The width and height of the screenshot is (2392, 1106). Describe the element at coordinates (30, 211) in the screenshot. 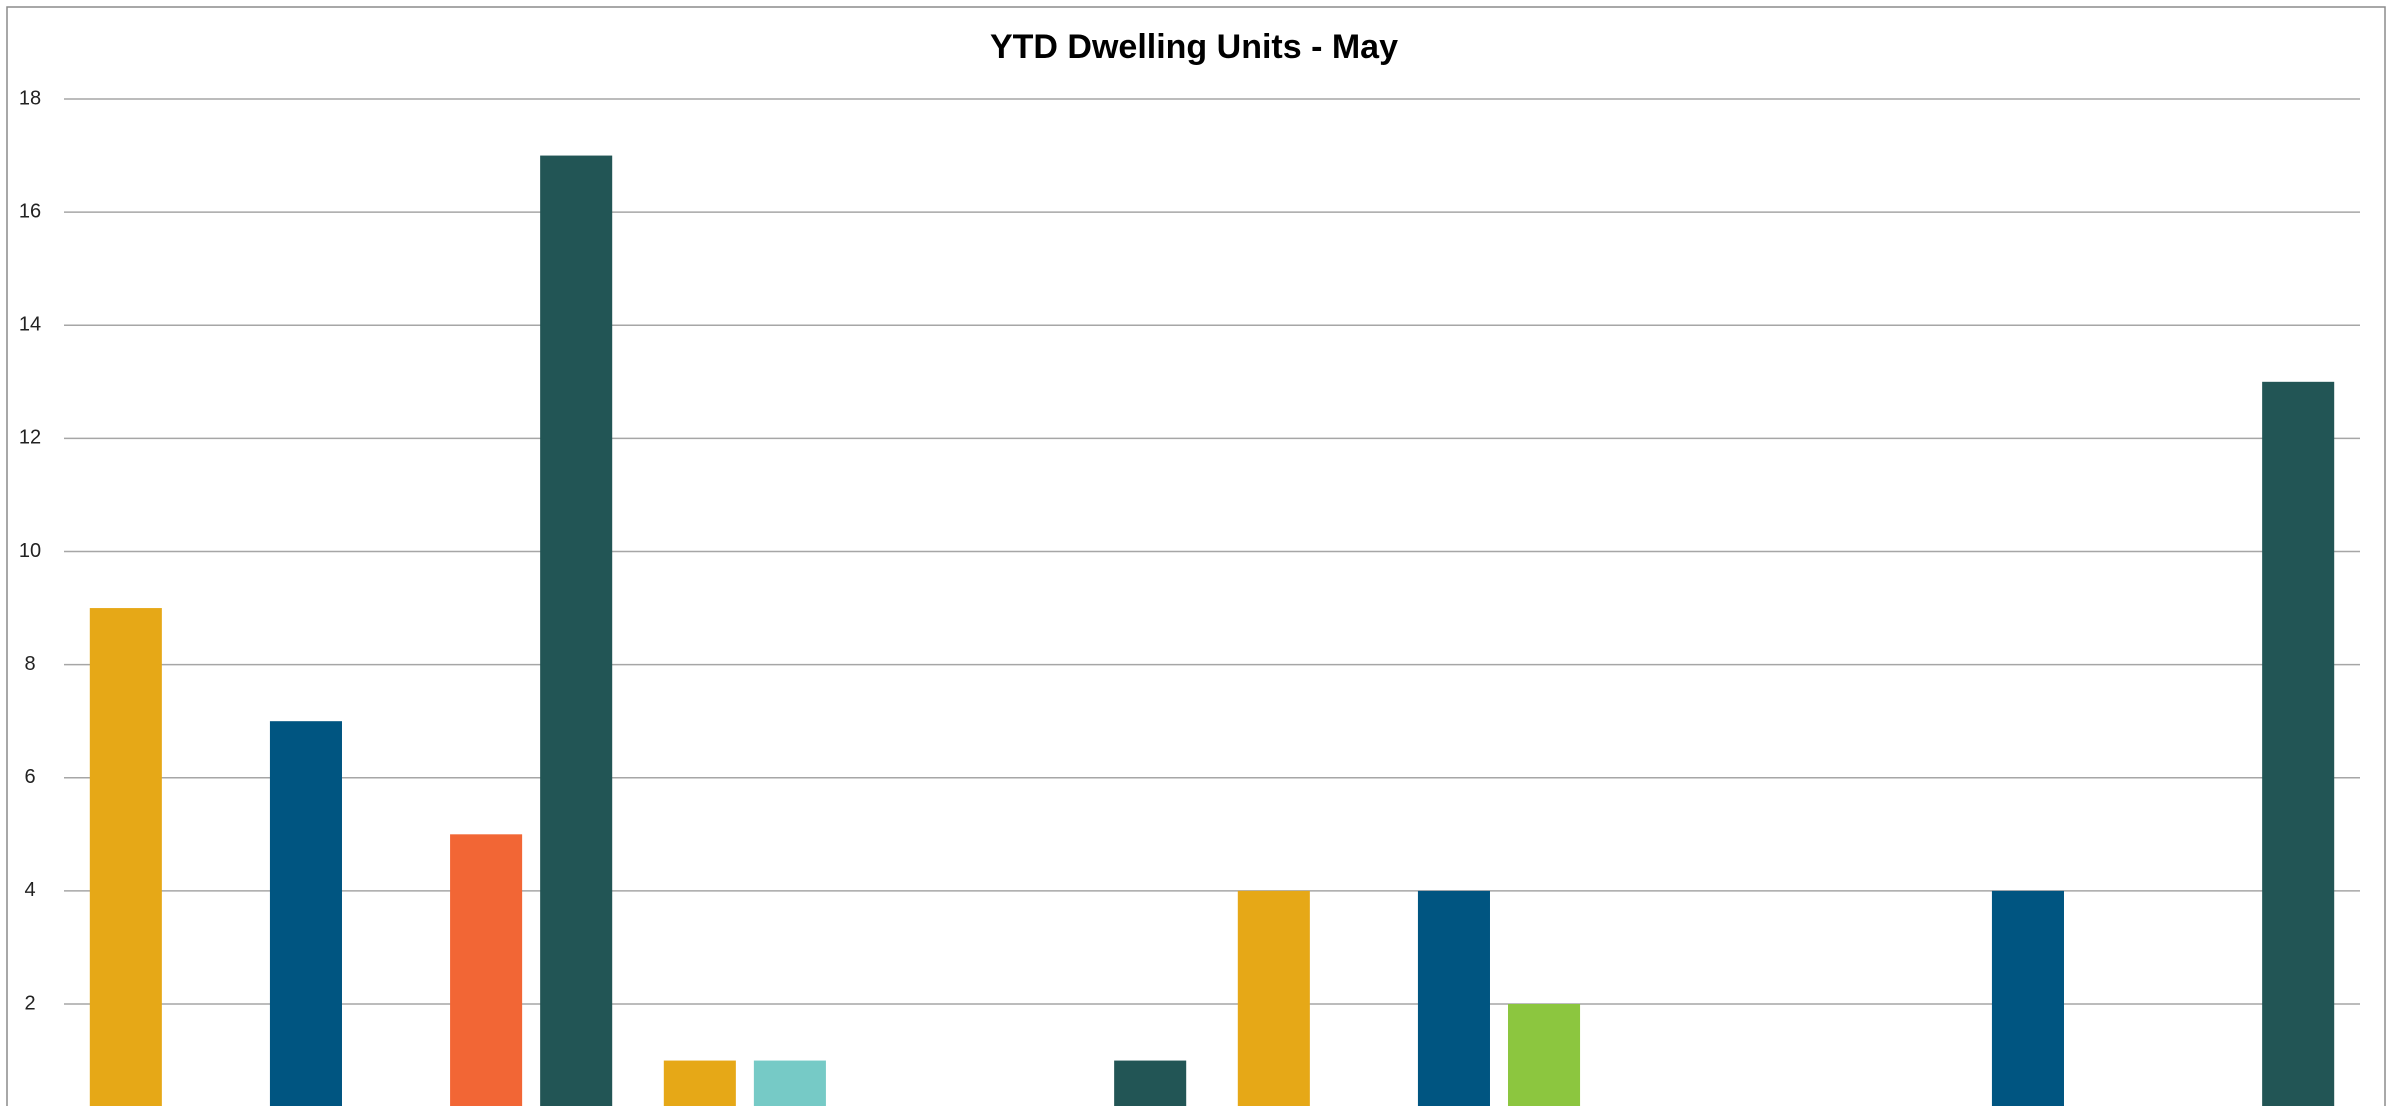

I see `y-tick-label: 16` at that location.